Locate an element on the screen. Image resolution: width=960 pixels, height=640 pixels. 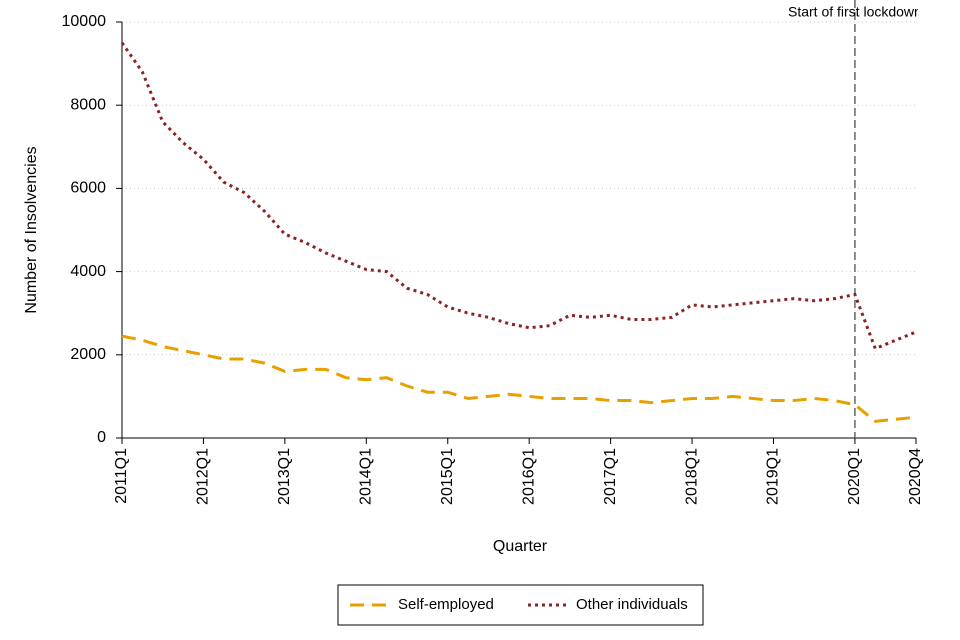
x-tick-label: 2019Q1 is located at coordinates (773, 476).